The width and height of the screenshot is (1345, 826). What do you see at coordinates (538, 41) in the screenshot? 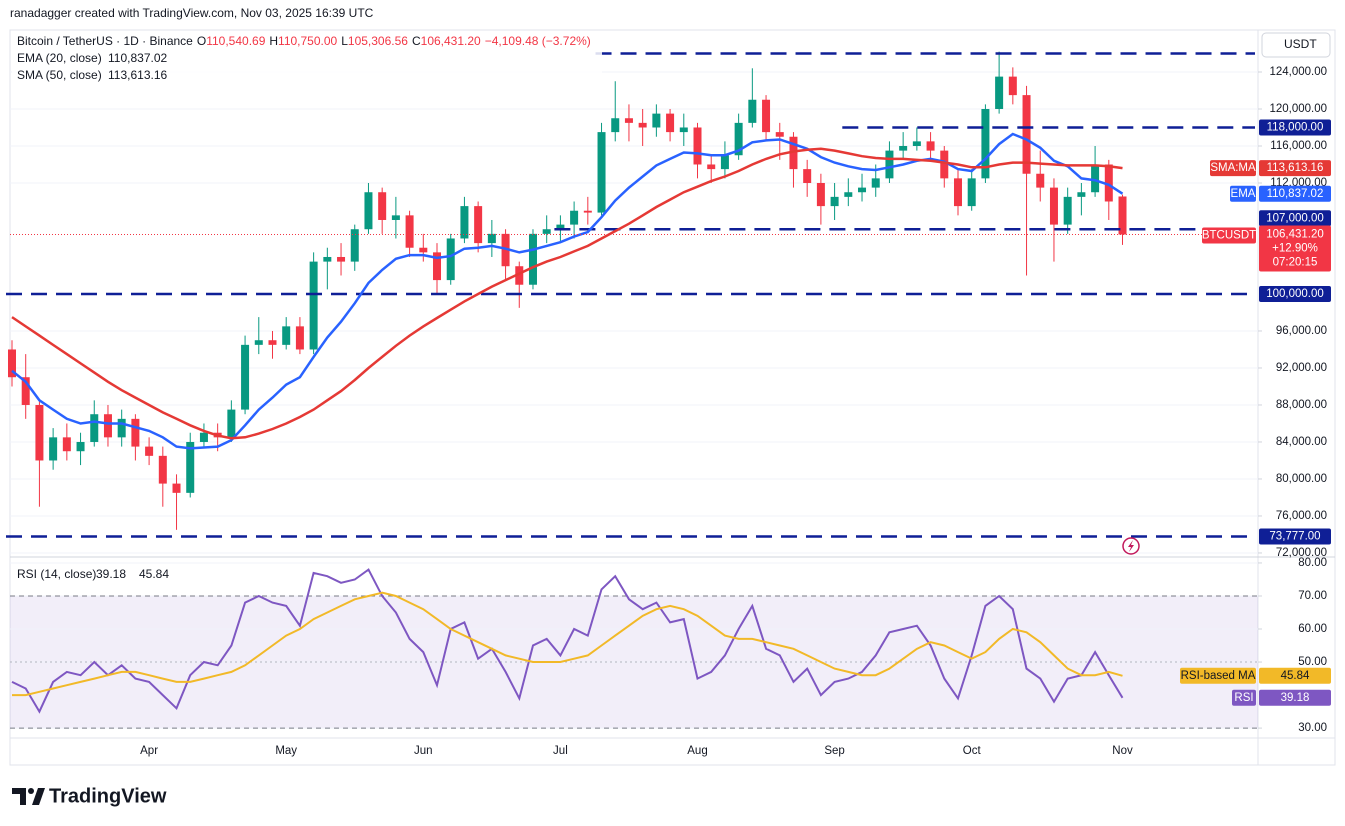
I see `change: −4,109.48 (−3.72%)` at bounding box center [538, 41].